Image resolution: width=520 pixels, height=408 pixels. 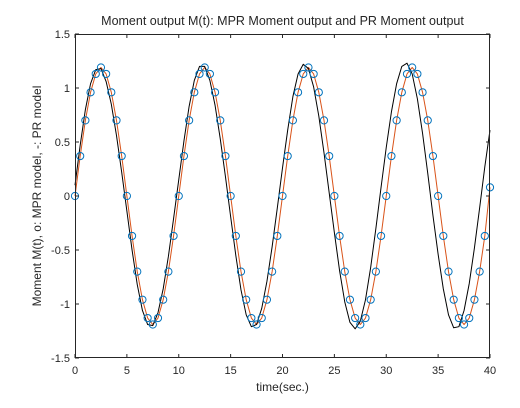 What do you see at coordinates (67, 197) in the screenshot?
I see `y-tick-label: 0` at bounding box center [67, 197].